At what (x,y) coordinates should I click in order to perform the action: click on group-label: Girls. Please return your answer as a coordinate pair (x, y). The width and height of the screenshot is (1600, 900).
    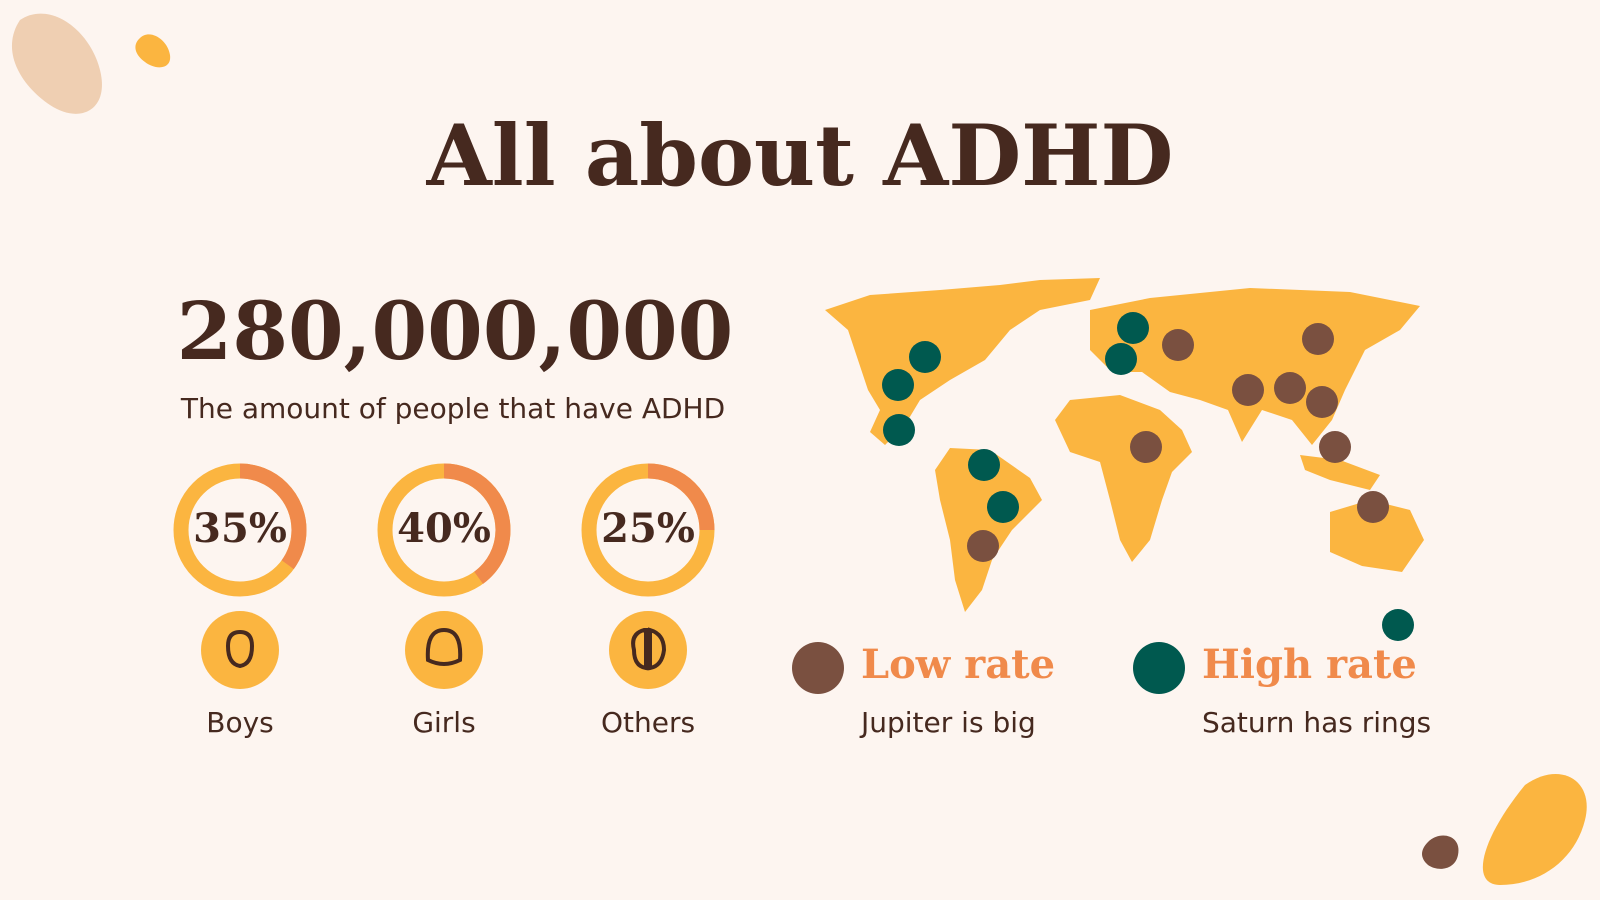
    Looking at the image, I should click on (443, 722).